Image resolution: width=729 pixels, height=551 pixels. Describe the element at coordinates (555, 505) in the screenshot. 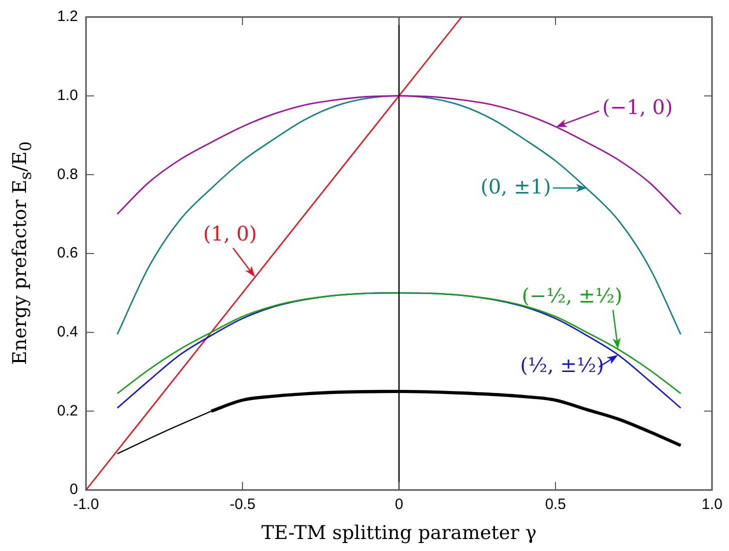

I see `x-tick-label: 0.5` at that location.